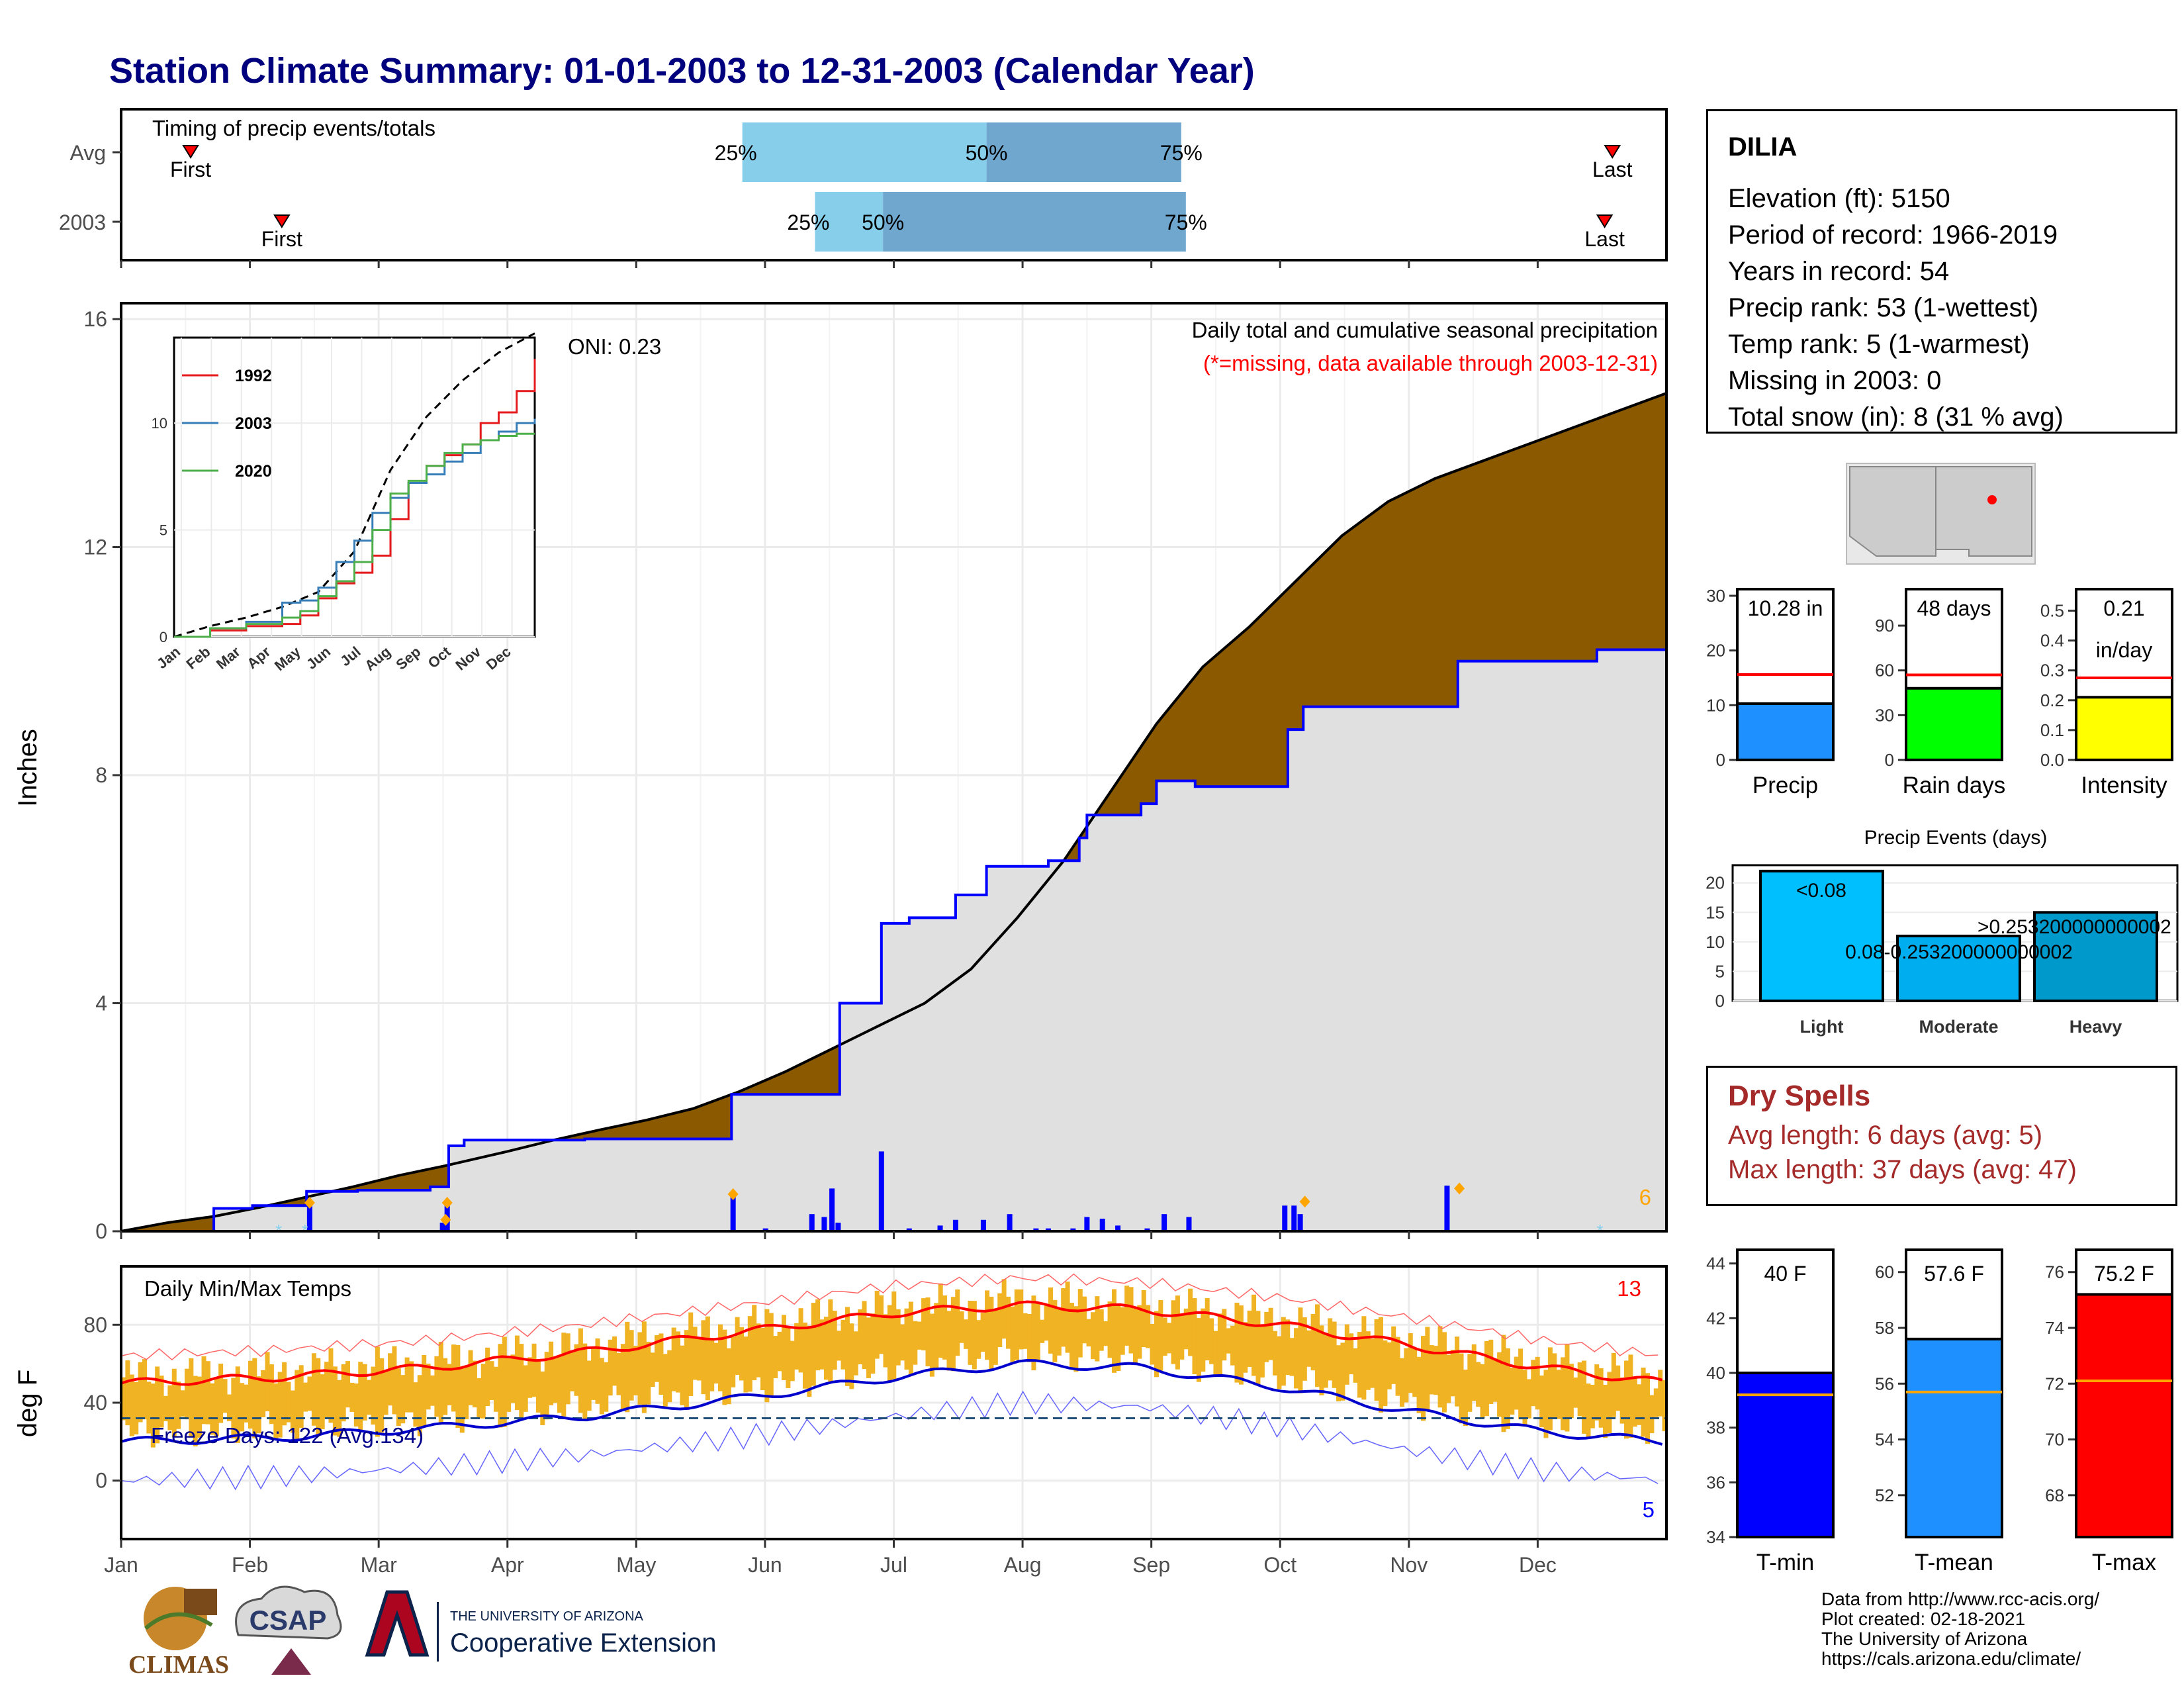 The height and width of the screenshot is (1688, 2184). Describe the element at coordinates (2054, 1272) in the screenshot. I see `temp-bar-y-tick-label: 76` at that location.